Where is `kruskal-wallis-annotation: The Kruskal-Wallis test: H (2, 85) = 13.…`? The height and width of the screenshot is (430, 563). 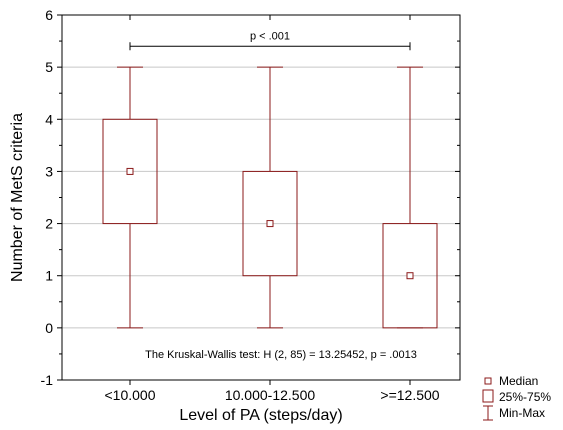
kruskal-wallis-annotation: The Kruskal-Wallis test: H (2, 85) = 13.… is located at coordinates (281, 355).